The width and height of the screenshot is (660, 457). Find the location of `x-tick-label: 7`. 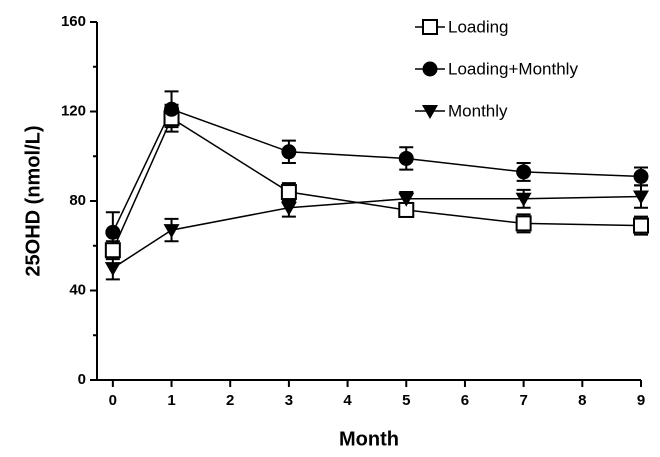

x-tick-label: 7 is located at coordinates (523, 400).